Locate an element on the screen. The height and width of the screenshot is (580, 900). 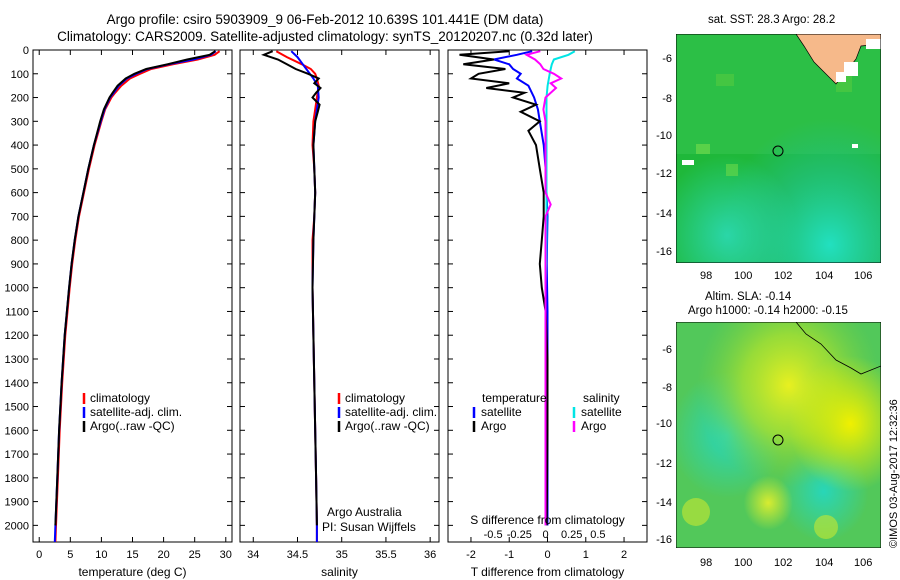
depth-tick-label: 1800 is located at coordinates (17, 479).